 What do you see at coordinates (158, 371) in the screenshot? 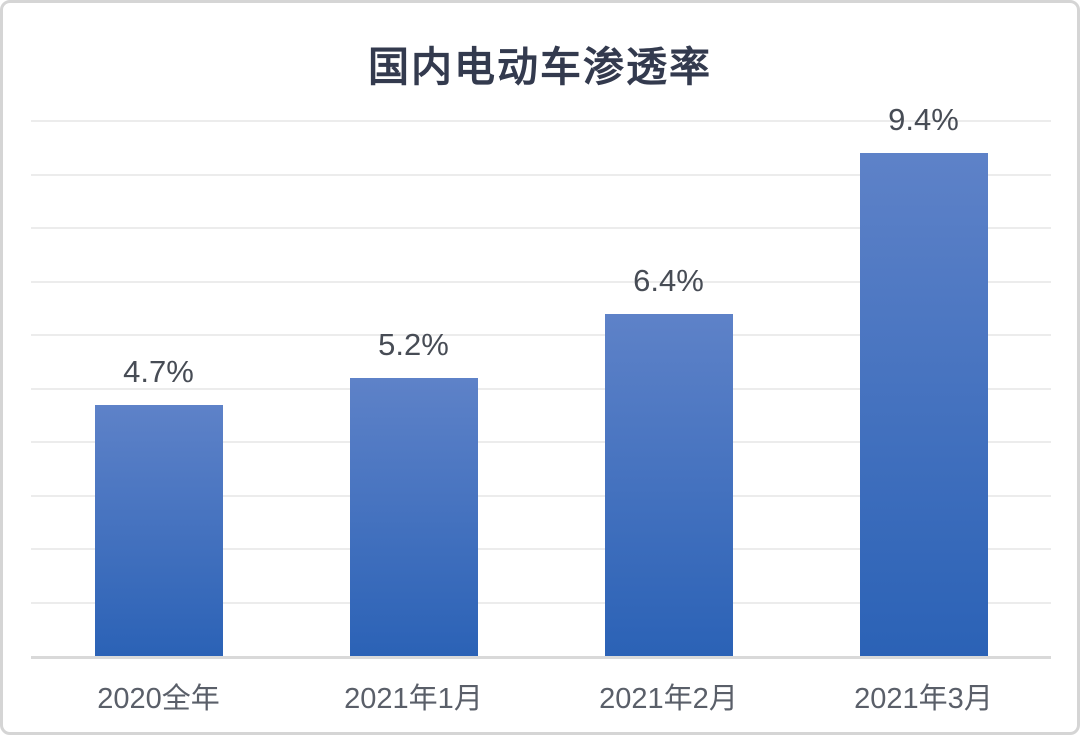
I see `bar-value-label: 4.7%` at bounding box center [158, 371].